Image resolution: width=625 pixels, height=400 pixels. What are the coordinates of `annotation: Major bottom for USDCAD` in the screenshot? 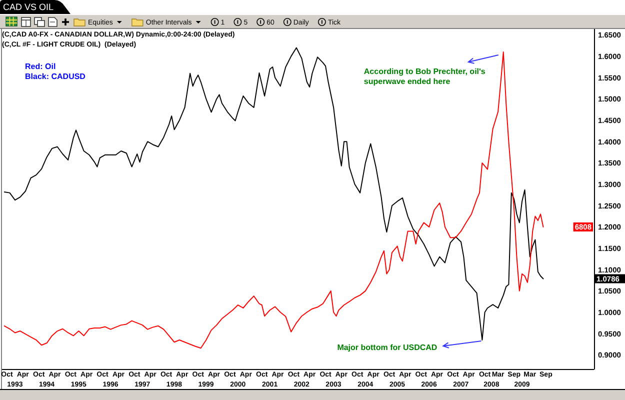 It's located at (387, 347).